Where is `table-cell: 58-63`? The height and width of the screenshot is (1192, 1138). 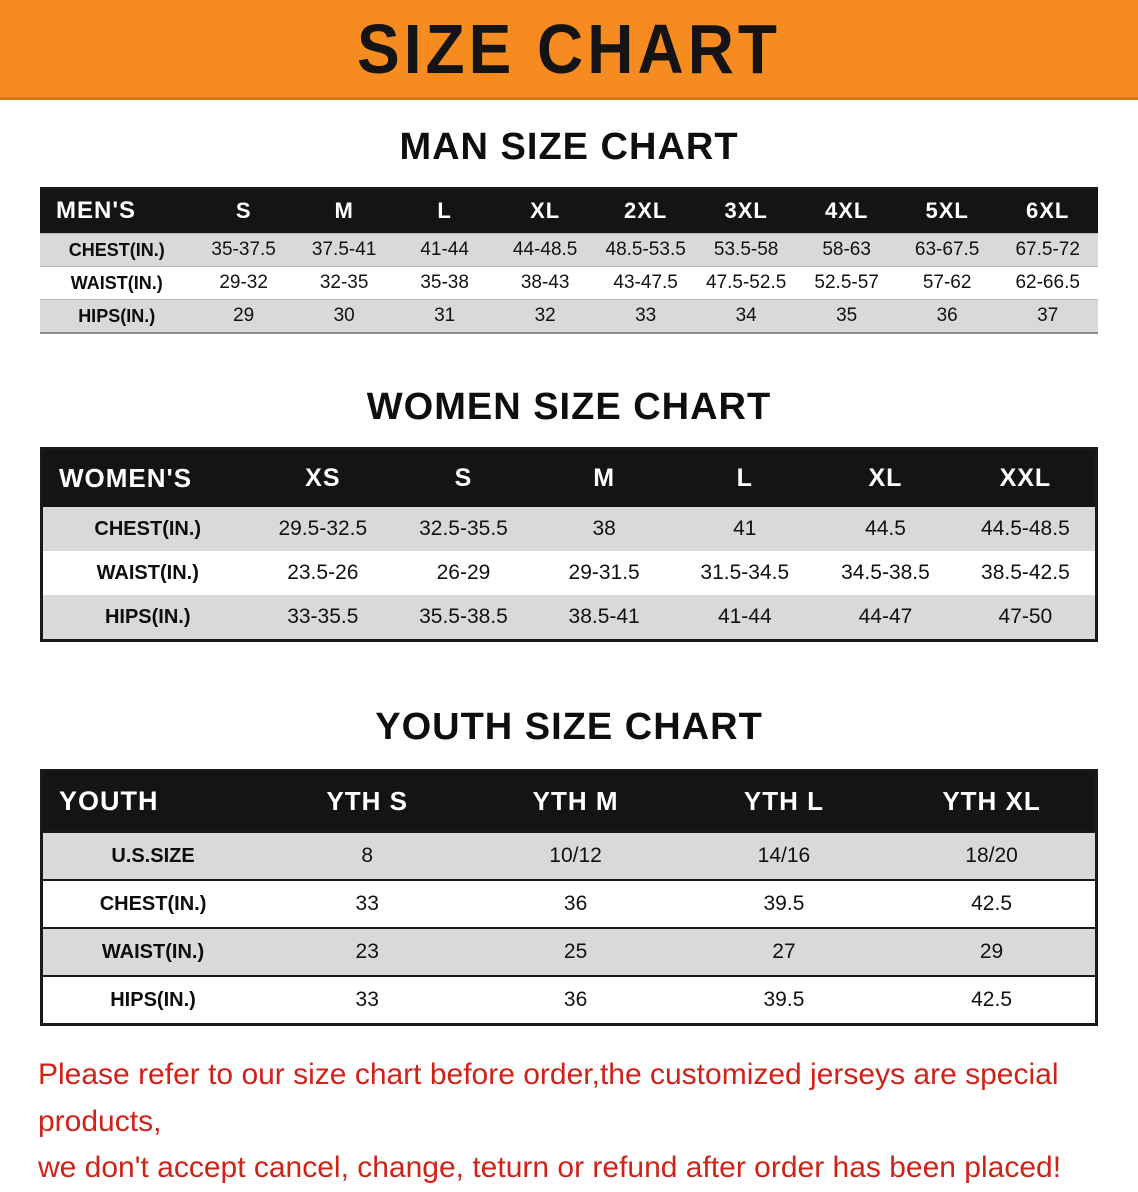
table-cell: 58-63 is located at coordinates (846, 250).